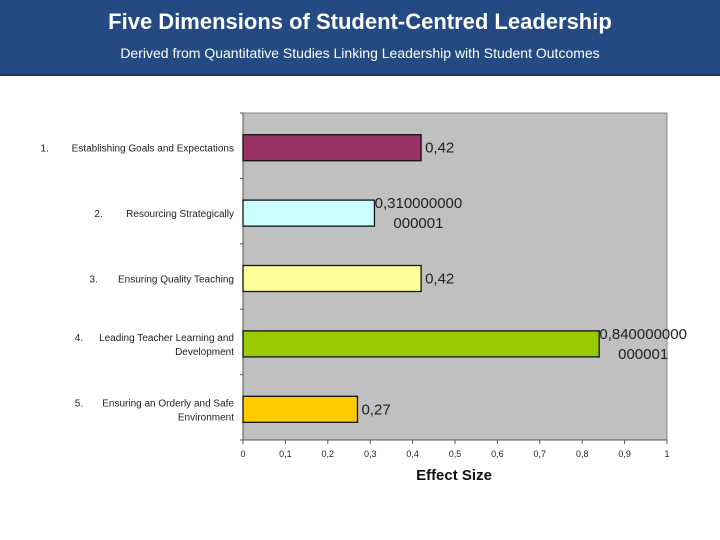  What do you see at coordinates (166, 338) in the screenshot?
I see `category-label: Leading Teacher Learning and` at bounding box center [166, 338].